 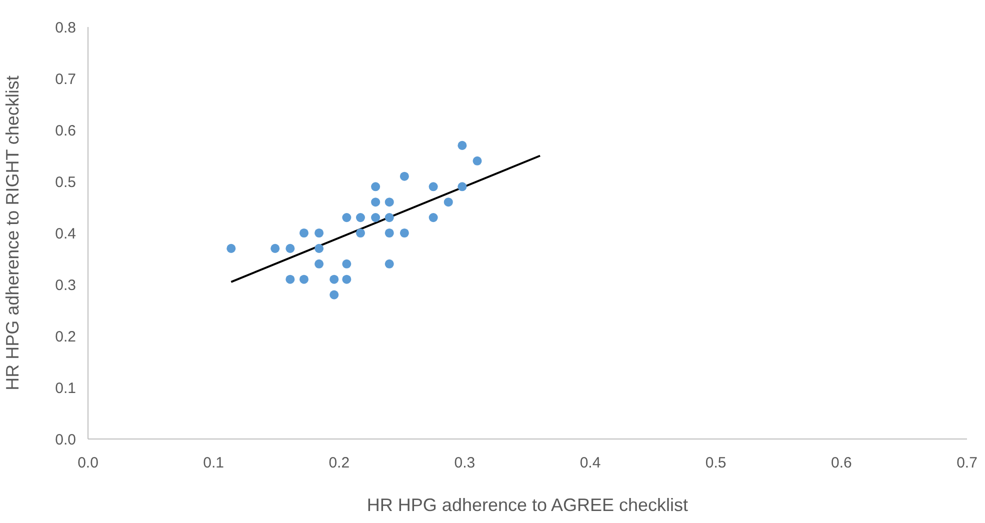 What do you see at coordinates (65, 79) in the screenshot?
I see `y-tick-label: 0.7` at bounding box center [65, 79].